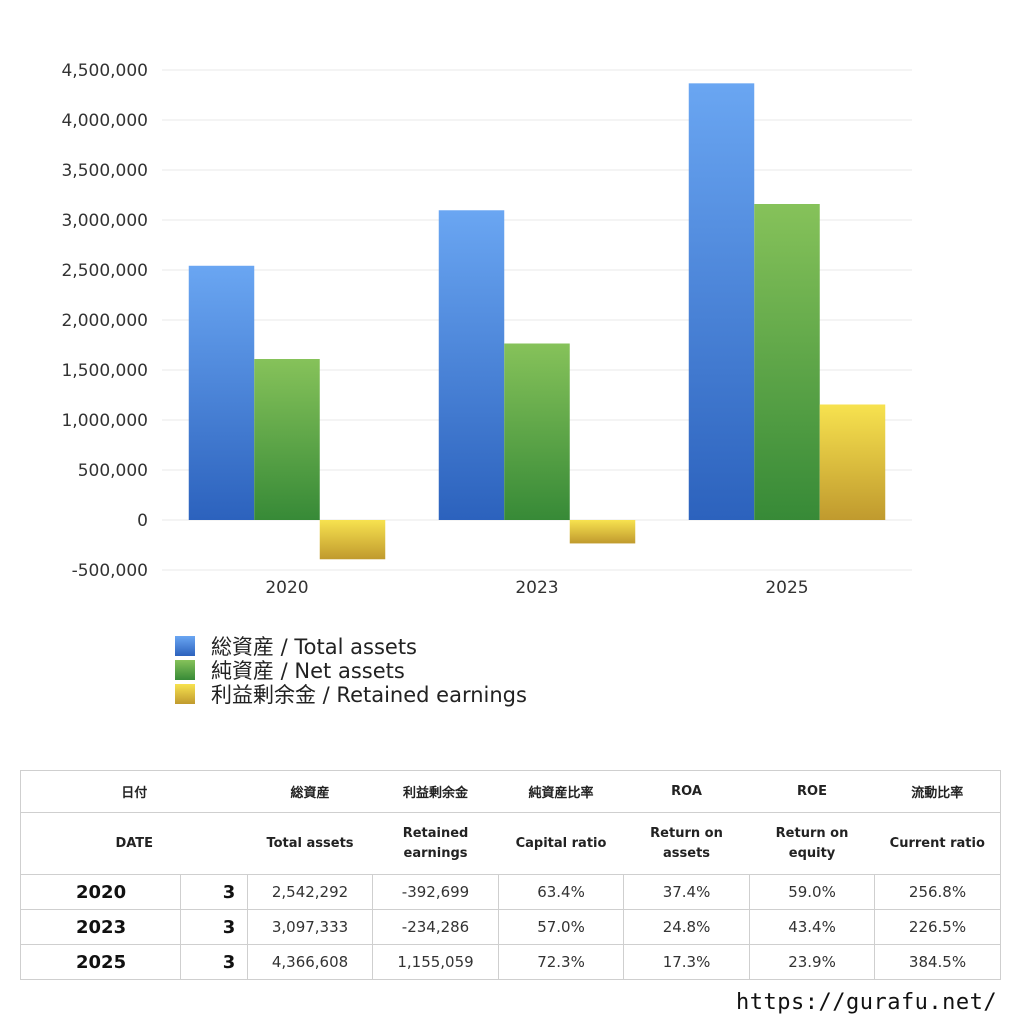  What do you see at coordinates (687, 962) in the screenshot?
I see `row-roa: 17.3%` at bounding box center [687, 962].